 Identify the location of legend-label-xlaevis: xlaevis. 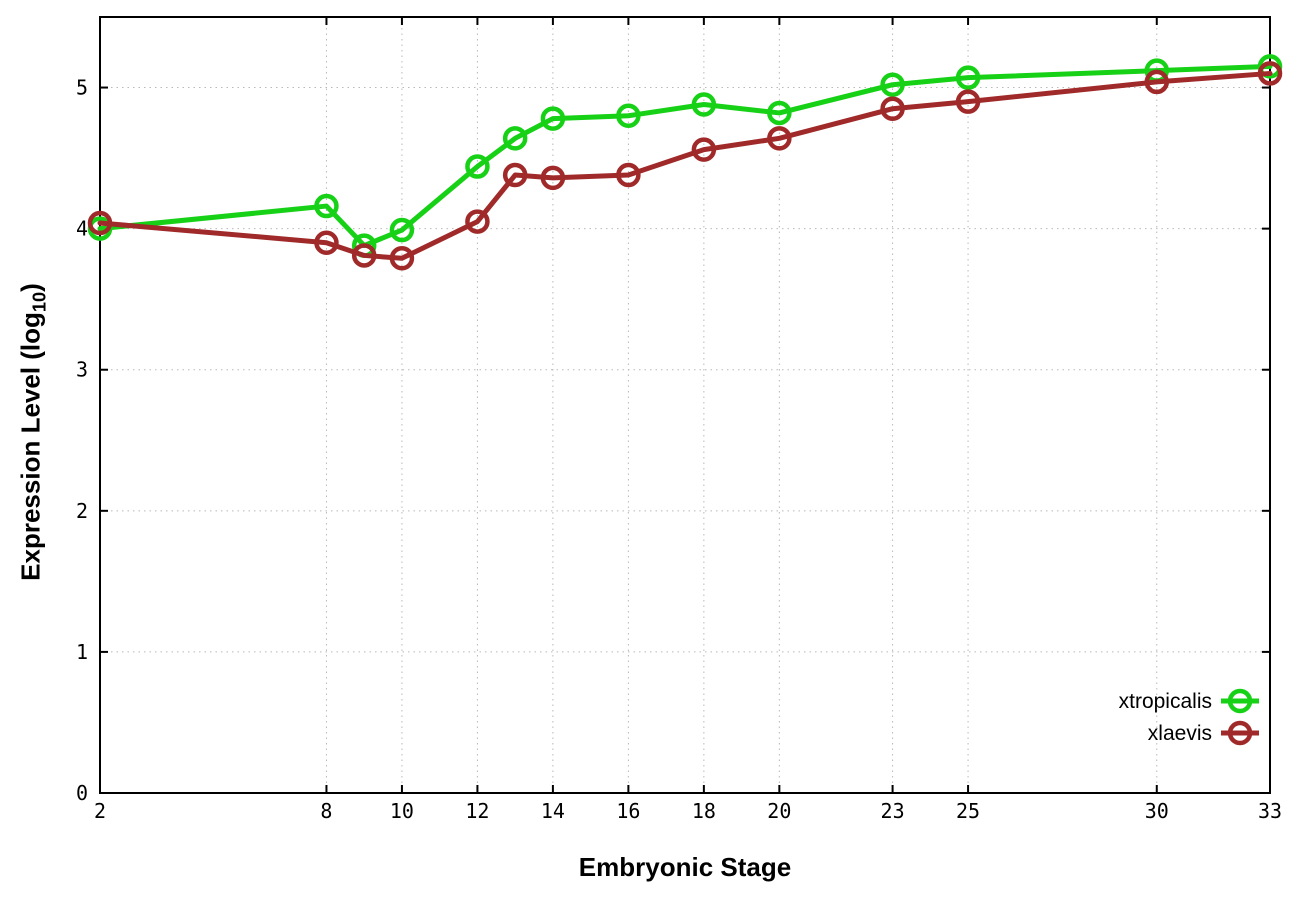
(1180, 733).